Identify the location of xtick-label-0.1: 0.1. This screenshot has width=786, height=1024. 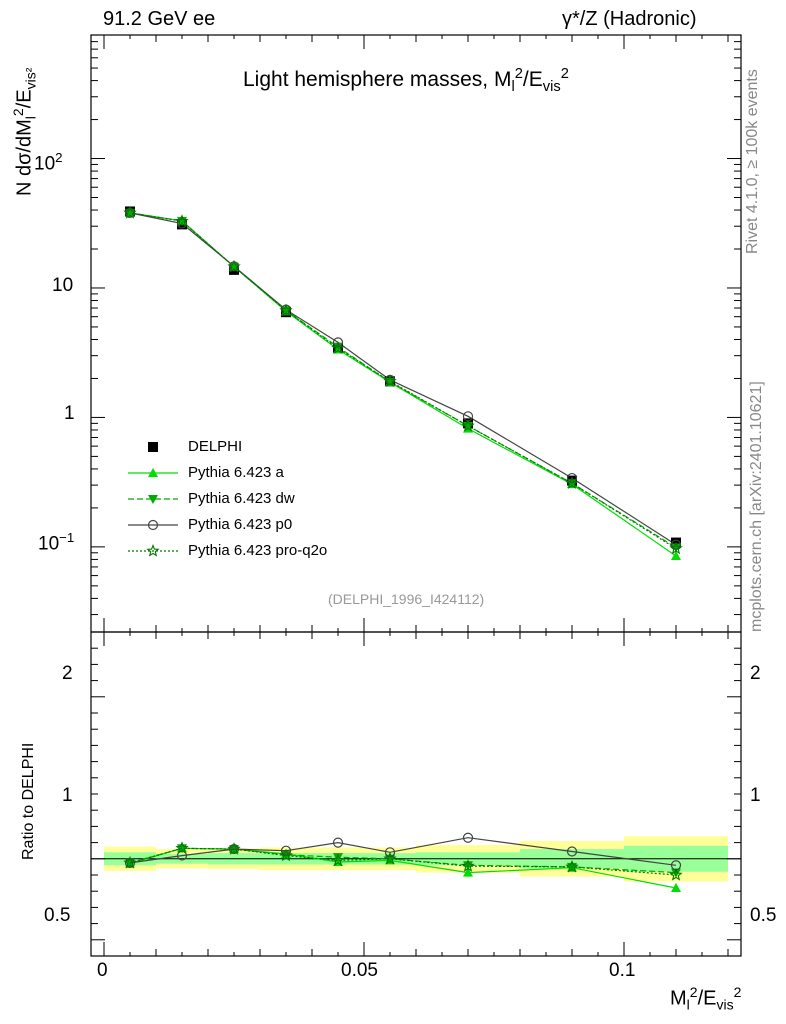
(622, 970).